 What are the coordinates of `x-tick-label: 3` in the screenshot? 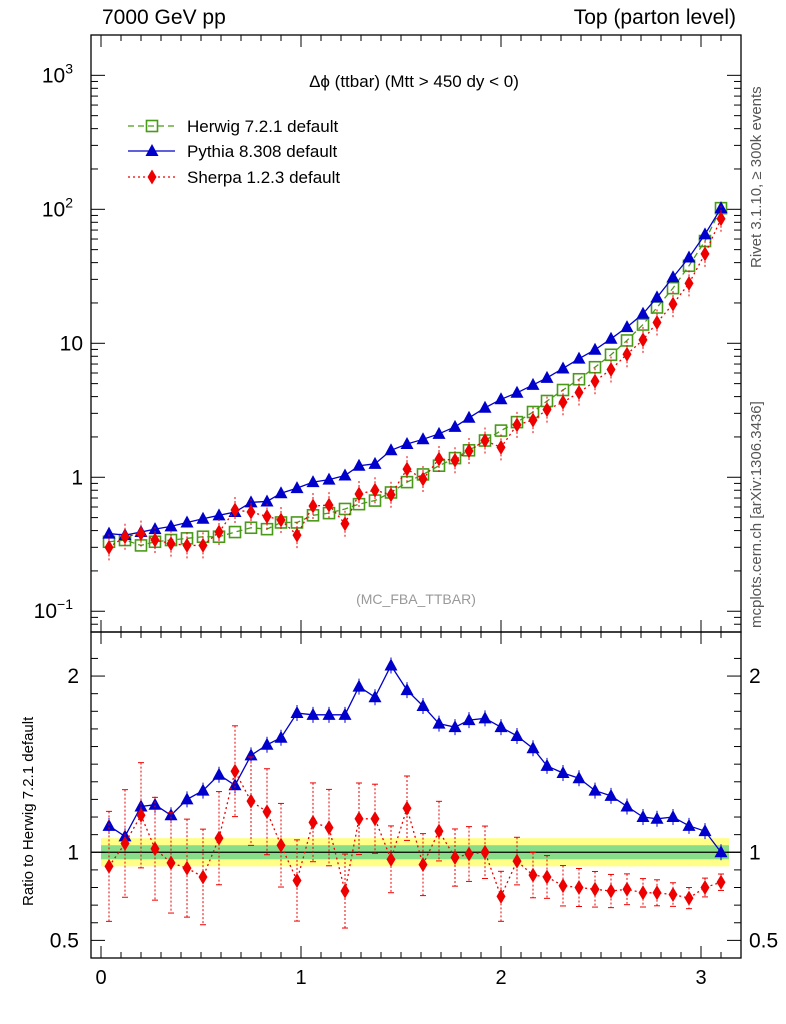 It's located at (700, 978).